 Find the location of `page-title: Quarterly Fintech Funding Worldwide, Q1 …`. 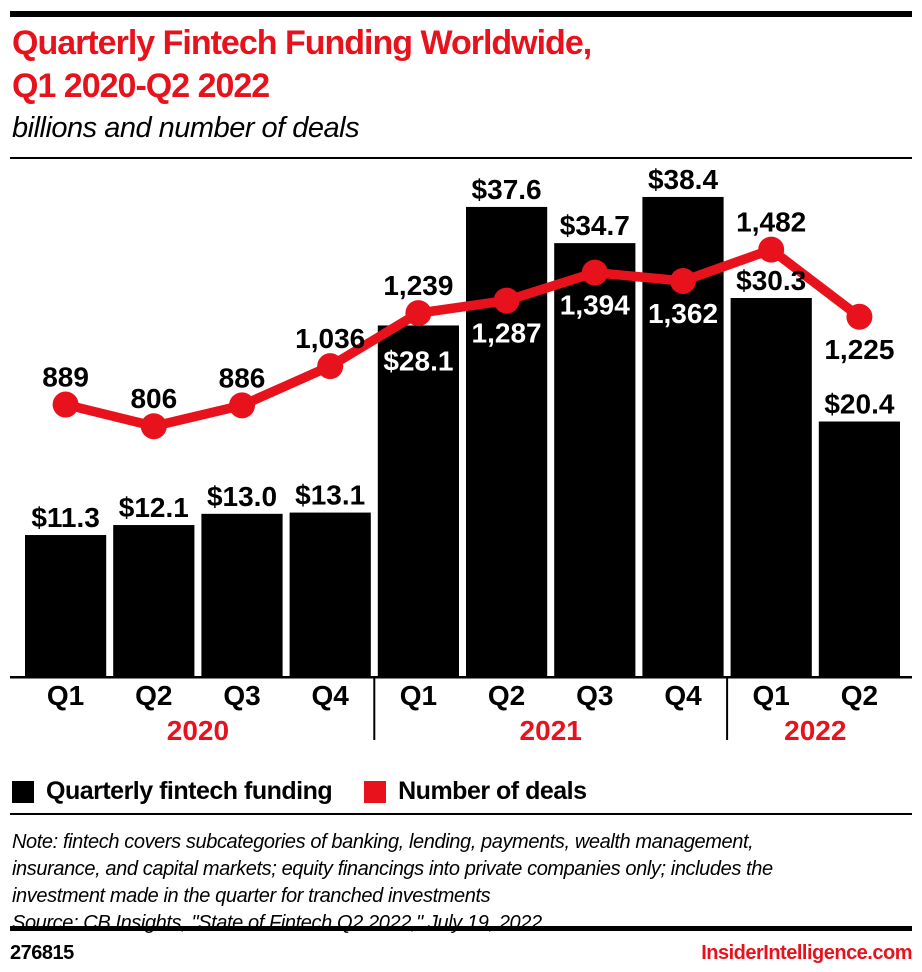

page-title: Quarterly Fintech Funding Worldwide, Q1 … is located at coordinates (302, 65).